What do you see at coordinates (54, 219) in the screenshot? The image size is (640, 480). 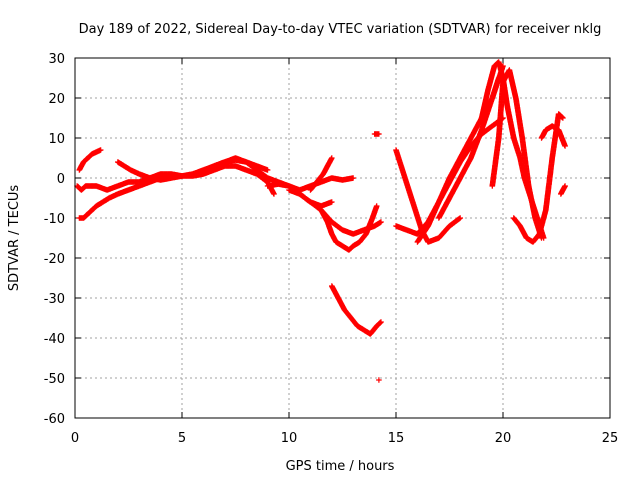 I see `y-tick-label: -10` at bounding box center [54, 219].